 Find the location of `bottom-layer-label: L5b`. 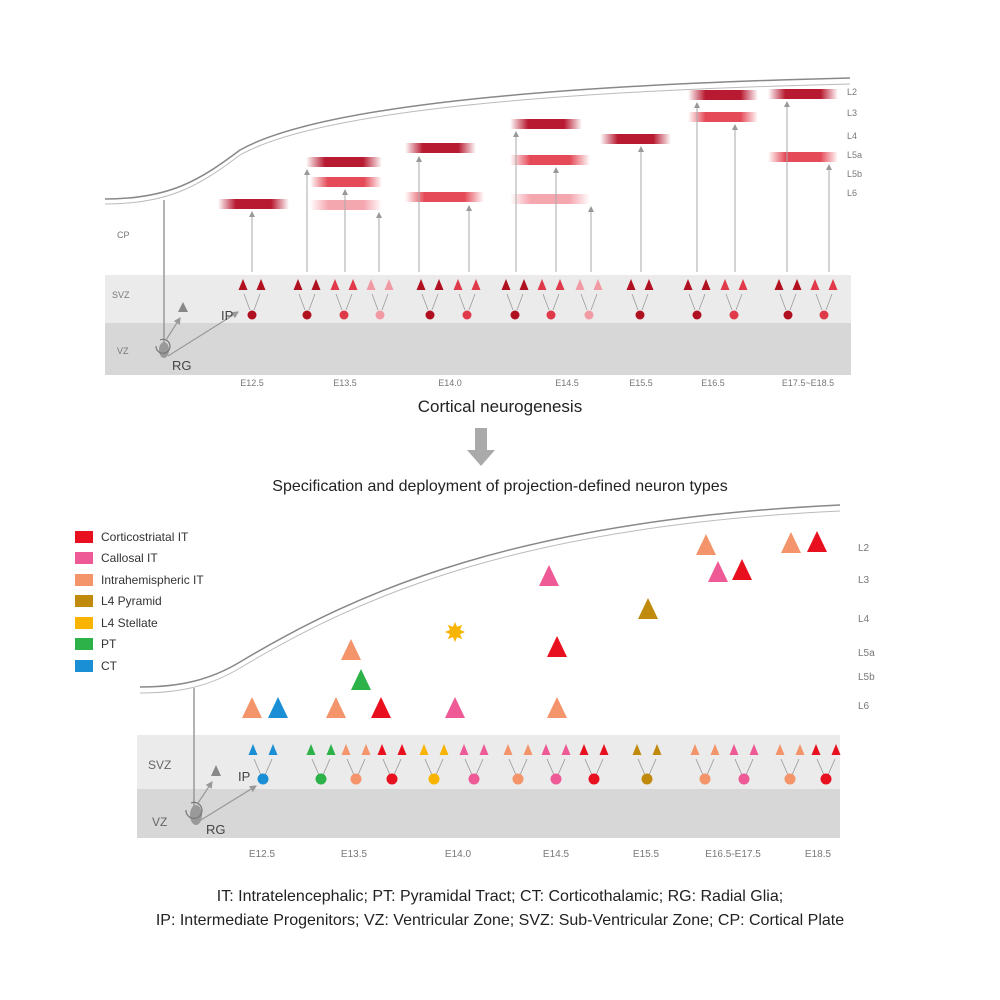

bottom-layer-label: L5b is located at coordinates (866, 677).